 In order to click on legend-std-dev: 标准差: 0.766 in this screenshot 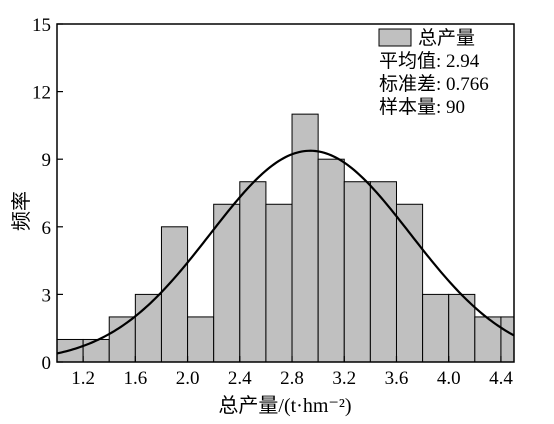, I will do `click(434, 84)`.